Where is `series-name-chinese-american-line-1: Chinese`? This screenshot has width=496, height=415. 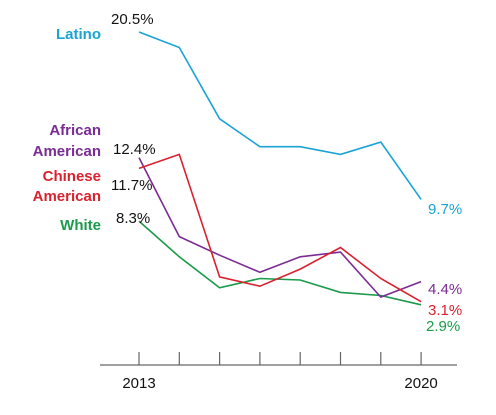 series-name-chinese-american-line-1: Chinese is located at coordinates (72, 176).